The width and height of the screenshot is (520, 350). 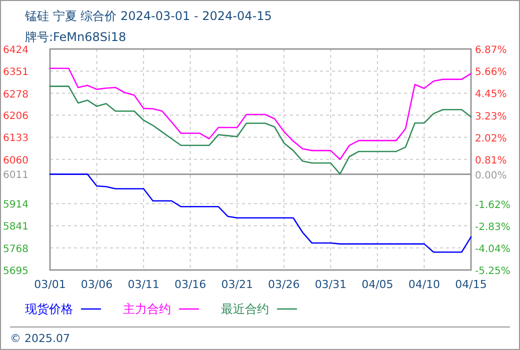 I want to click on x-tick-label: 03/16, so click(x=190, y=284).